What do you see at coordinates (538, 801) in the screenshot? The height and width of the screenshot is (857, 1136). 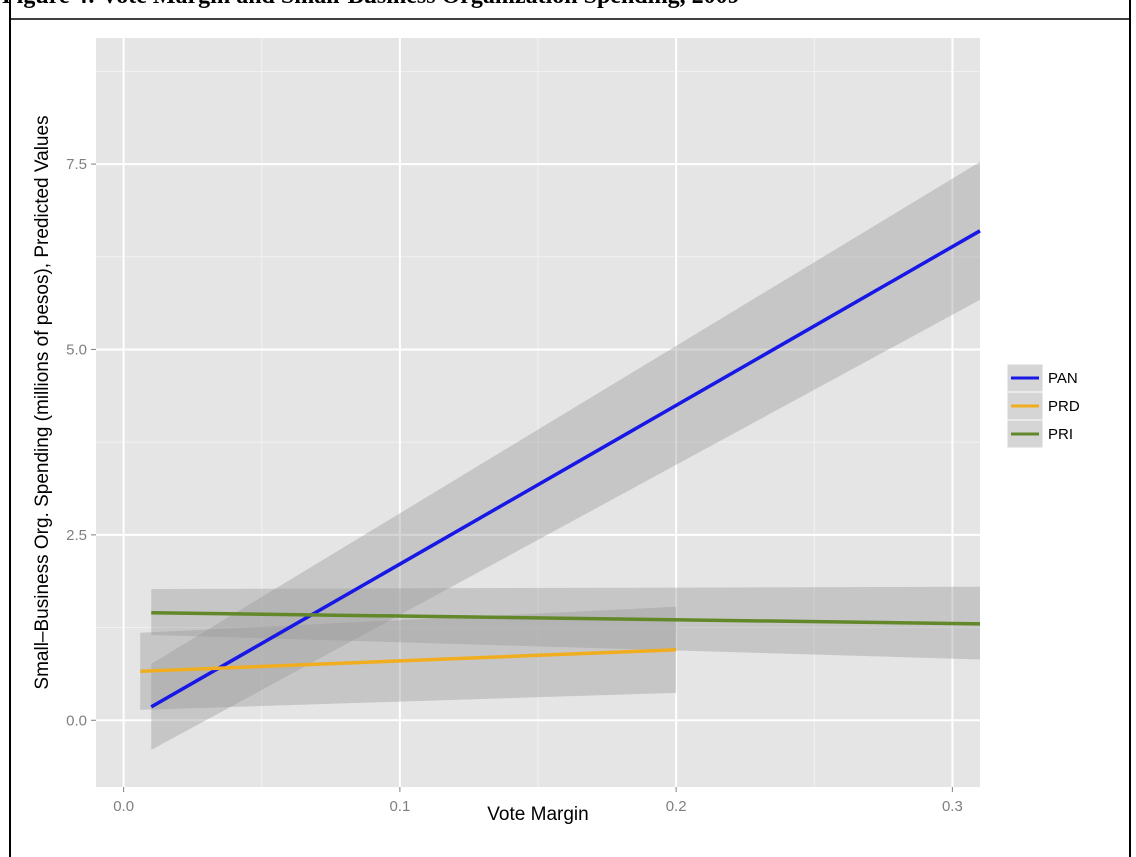 I see `x-axis-ticks: 0.0 0.1 0.2 0.3` at bounding box center [538, 801].